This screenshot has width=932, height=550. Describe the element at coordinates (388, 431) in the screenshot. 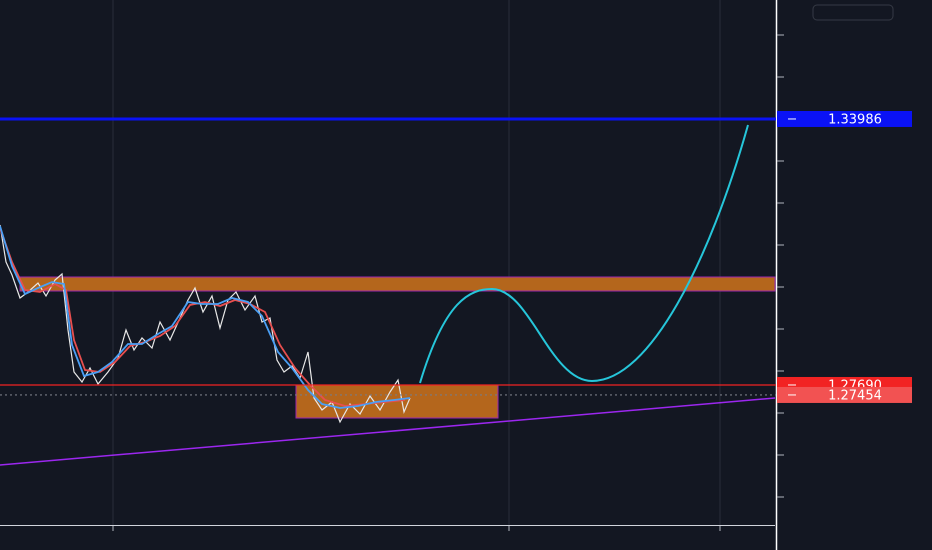

I see `trend-line` at that location.